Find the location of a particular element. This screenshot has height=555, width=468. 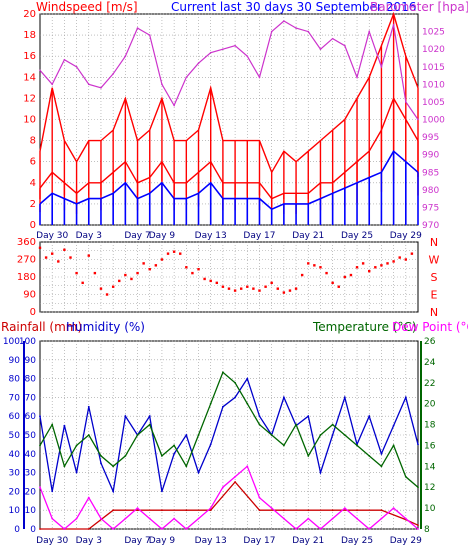

humidity-title: Humidity (%) is located at coordinates (105, 327).